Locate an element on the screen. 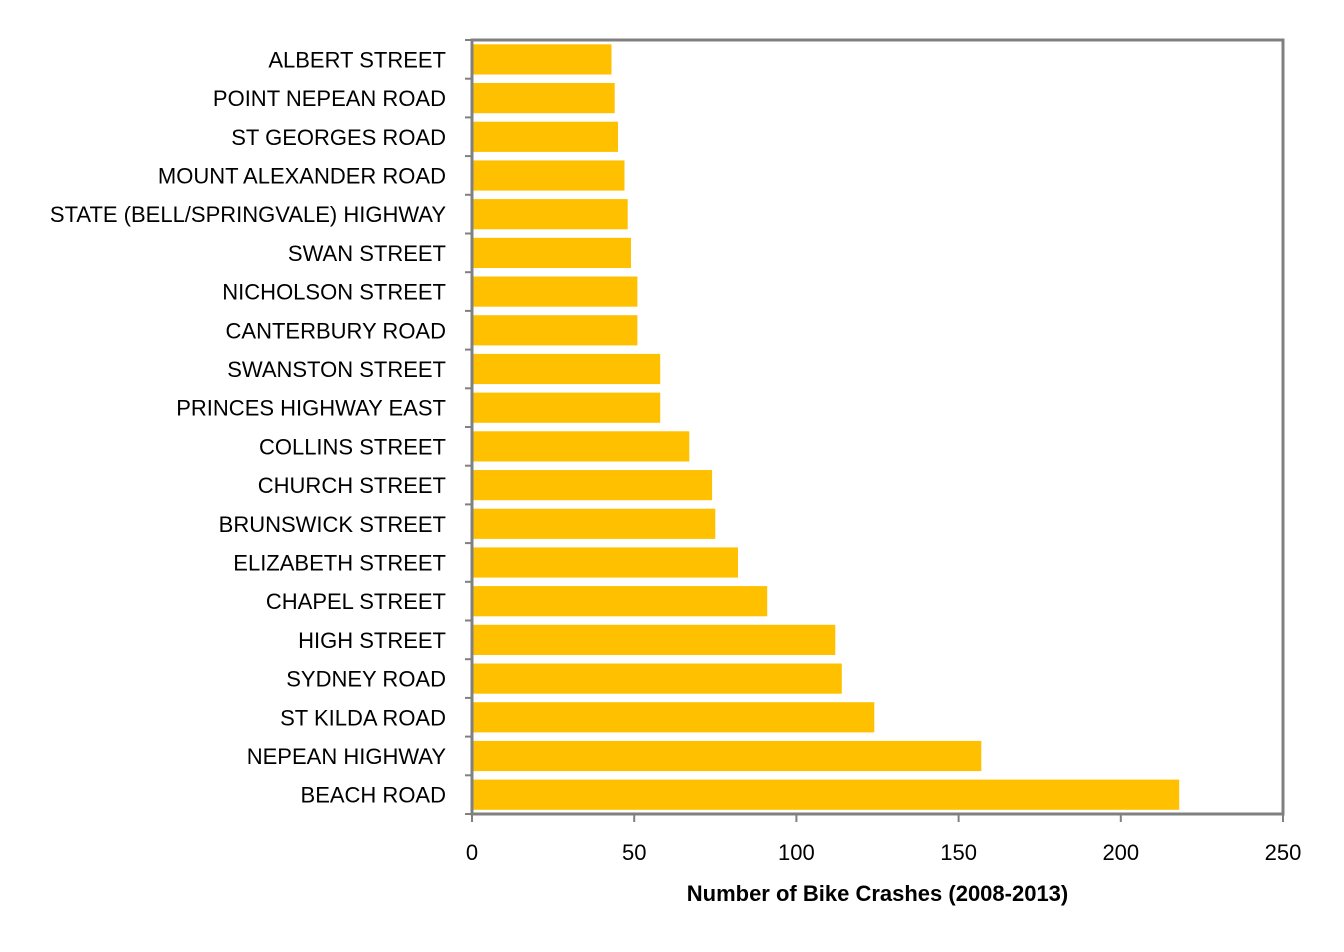 This screenshot has height=952, width=1344. category-label: ELIZABETH STREET is located at coordinates (339, 563).